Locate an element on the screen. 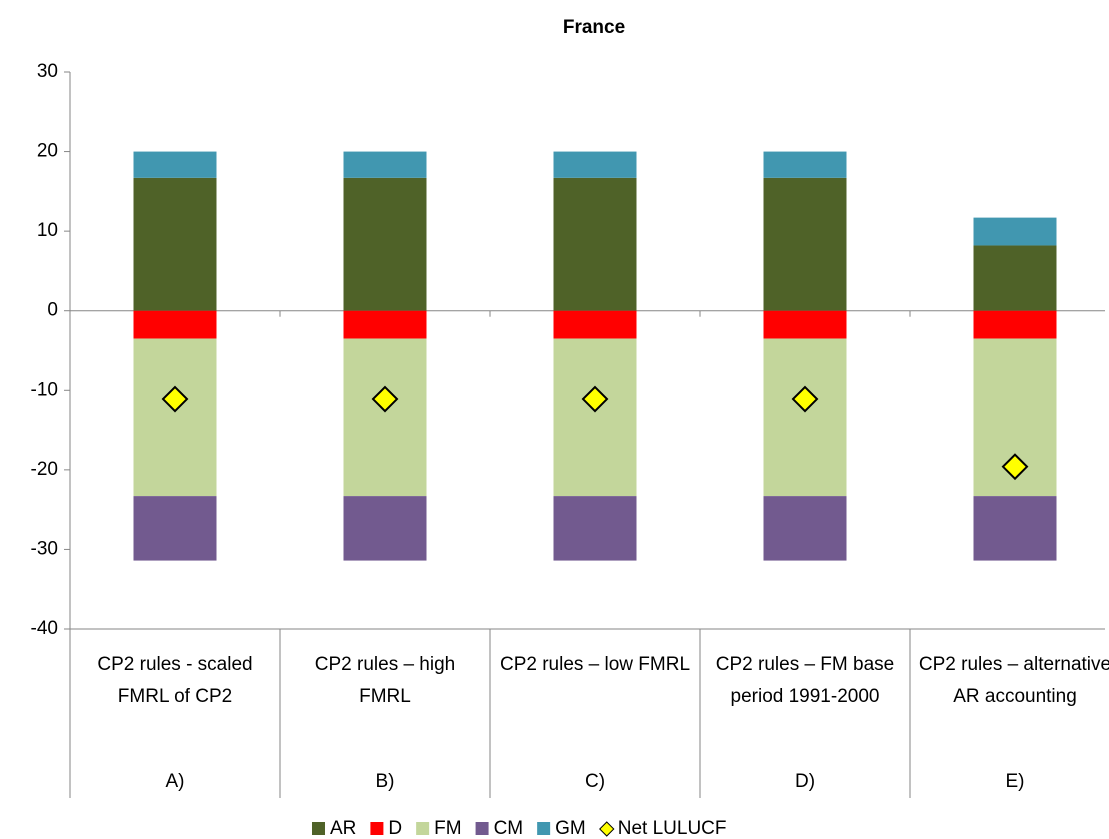 This screenshot has height=839, width=1109. legend-label: D is located at coordinates (395, 828).